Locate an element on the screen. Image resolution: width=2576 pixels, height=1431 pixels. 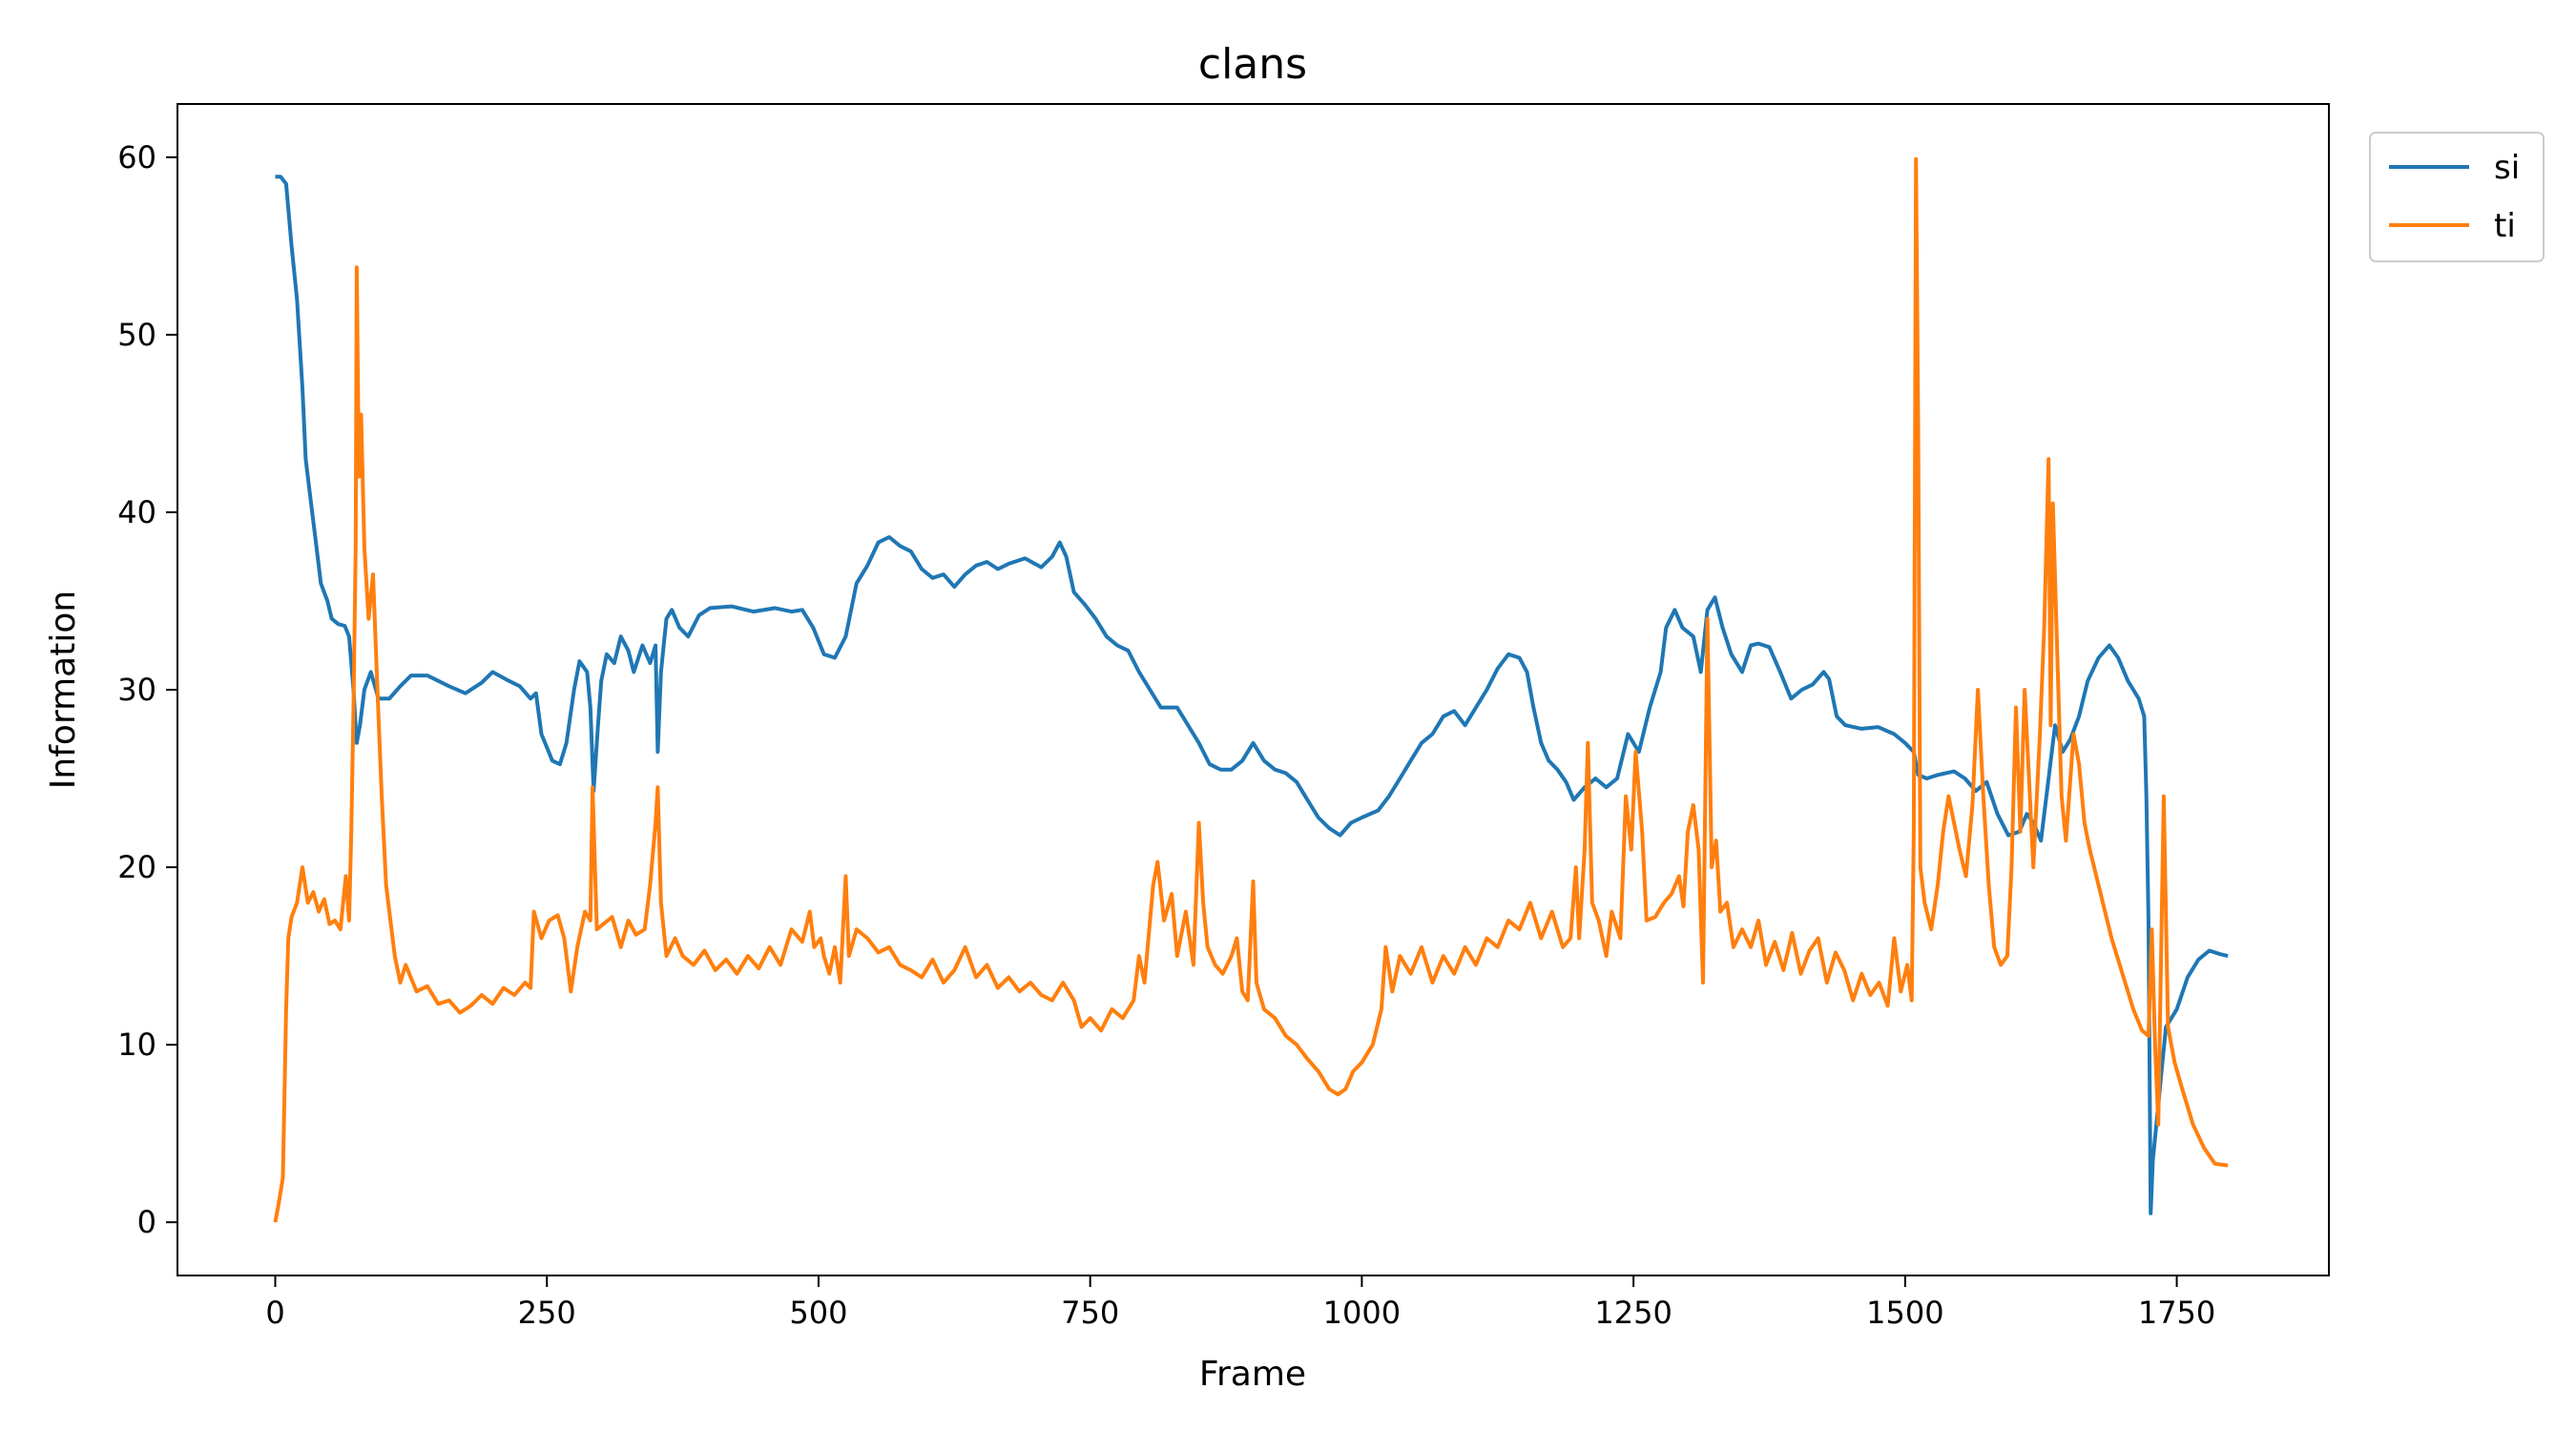
legend-box is located at coordinates (2457, 197).